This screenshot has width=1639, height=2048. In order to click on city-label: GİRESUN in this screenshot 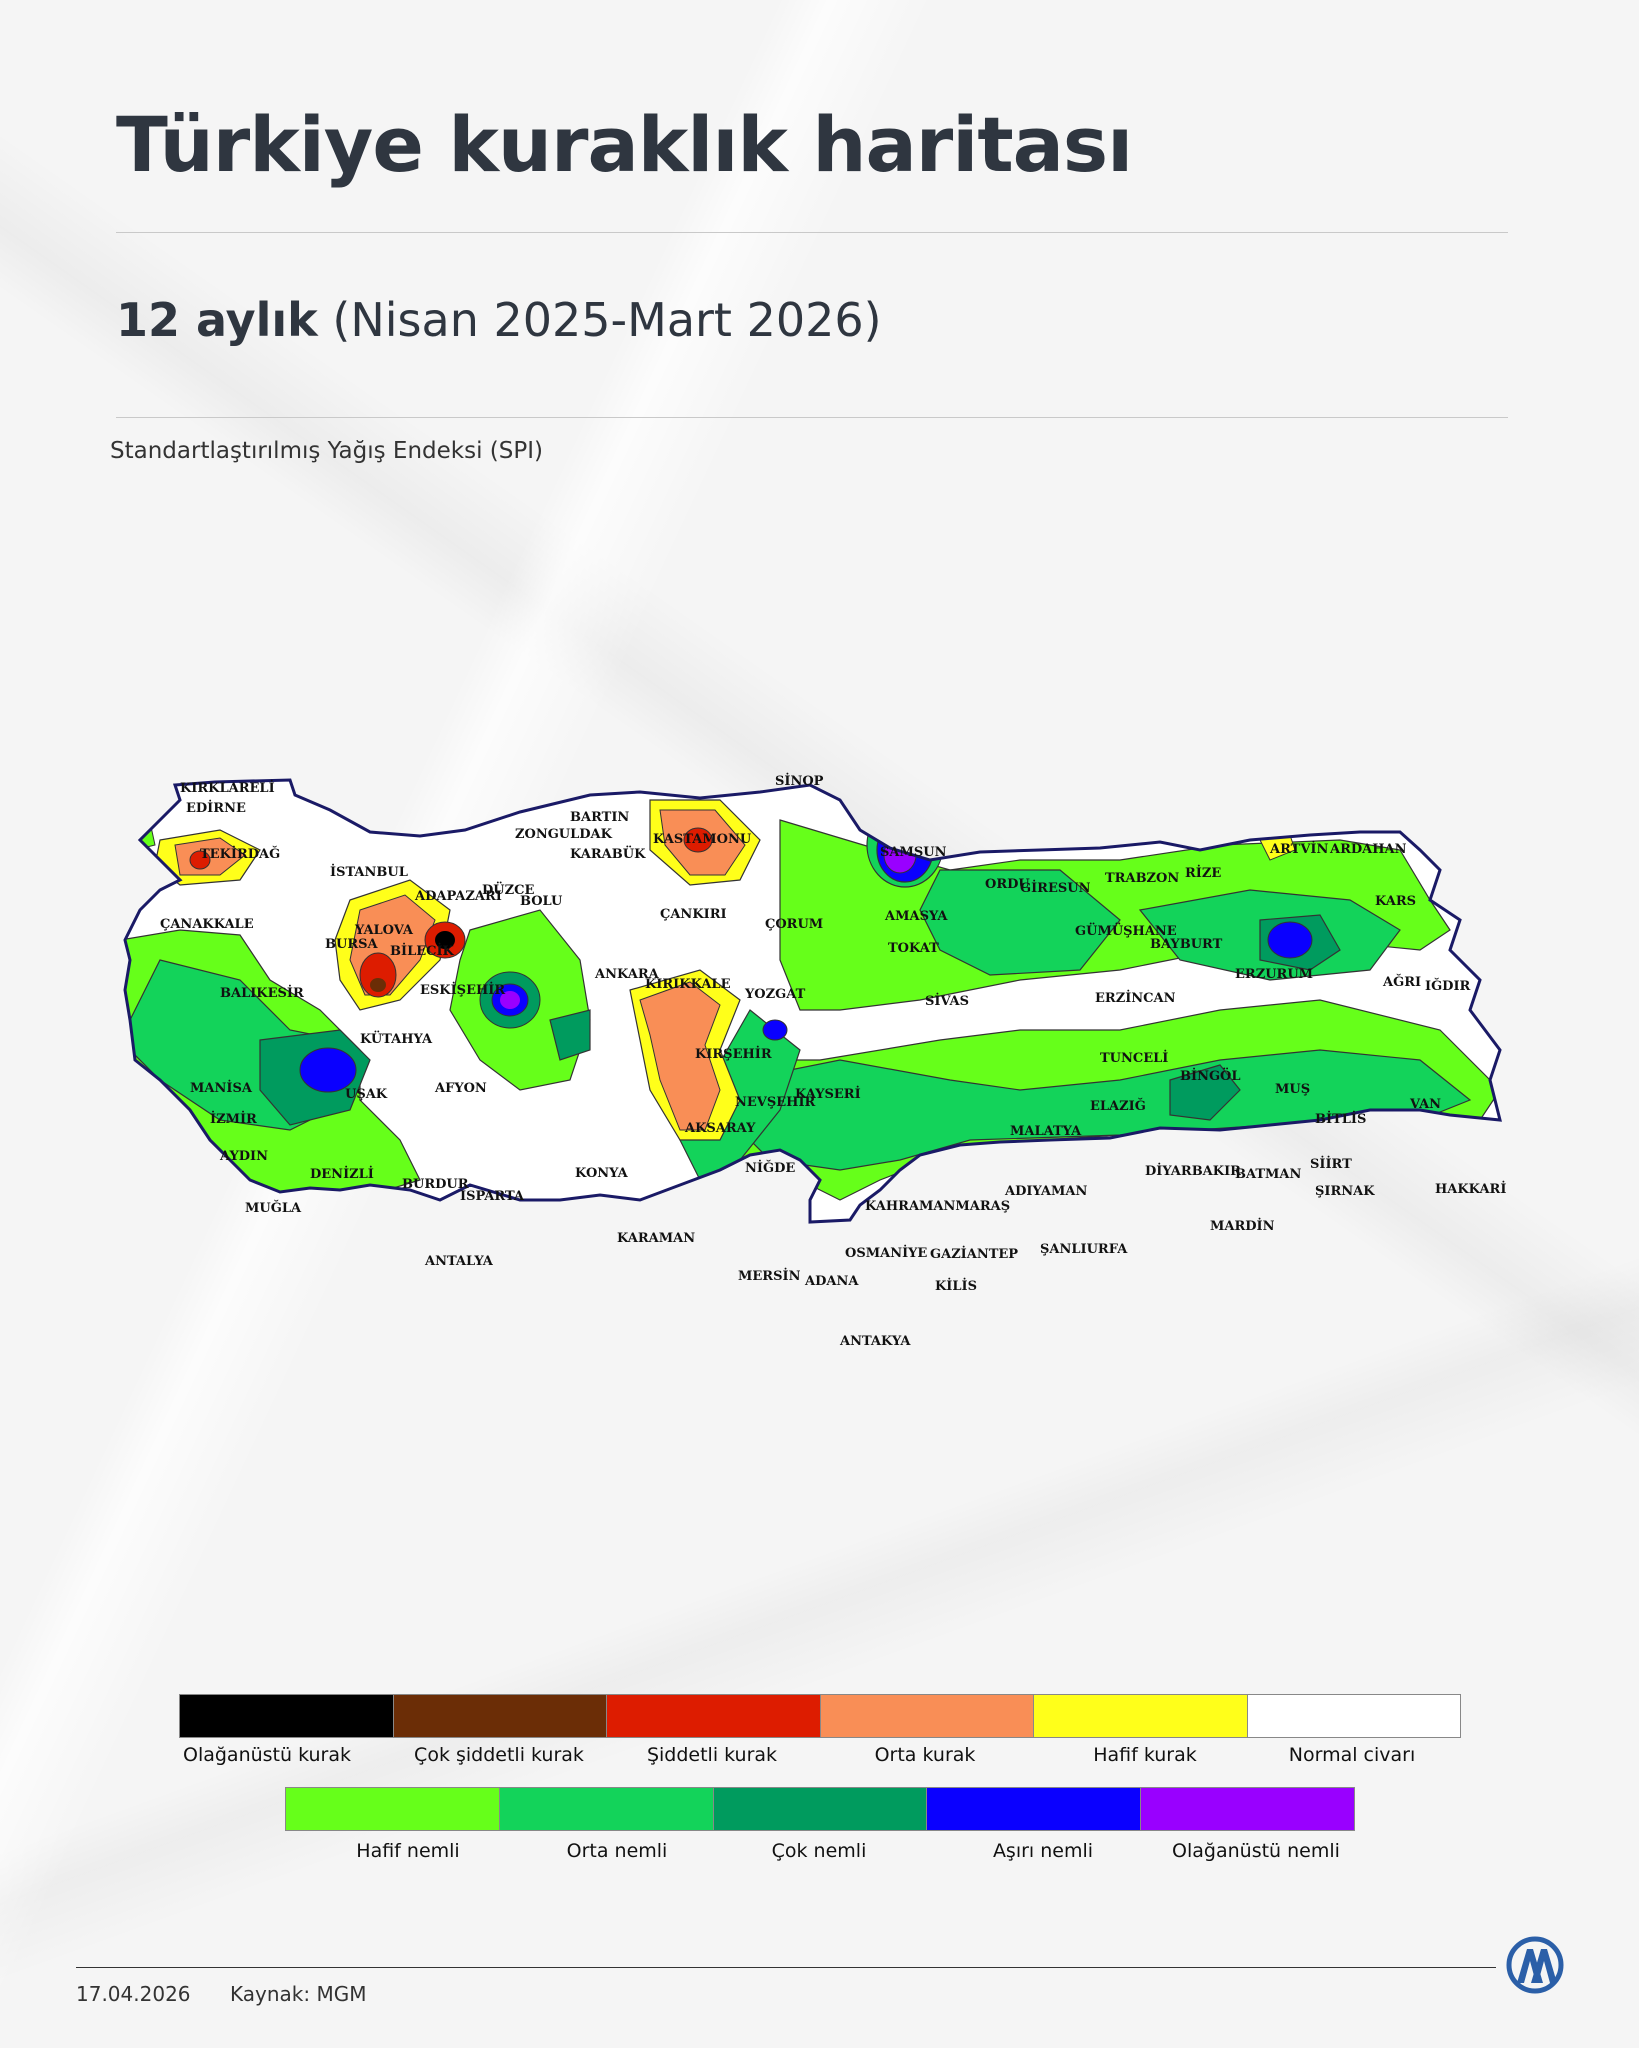, I will do `click(1055, 888)`.